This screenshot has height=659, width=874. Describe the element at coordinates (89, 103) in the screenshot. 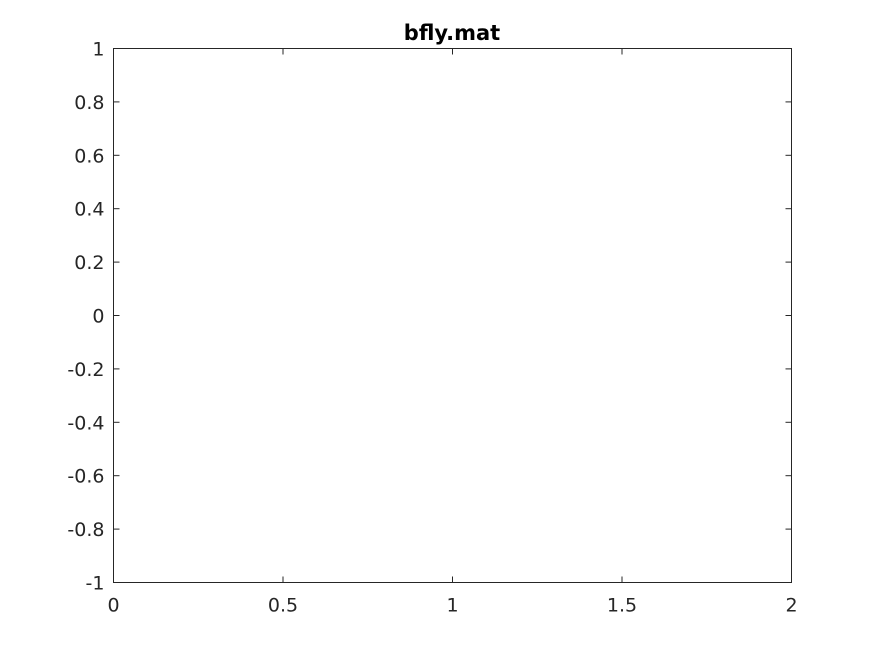

I see `y-tick-label: 0.8` at that location.